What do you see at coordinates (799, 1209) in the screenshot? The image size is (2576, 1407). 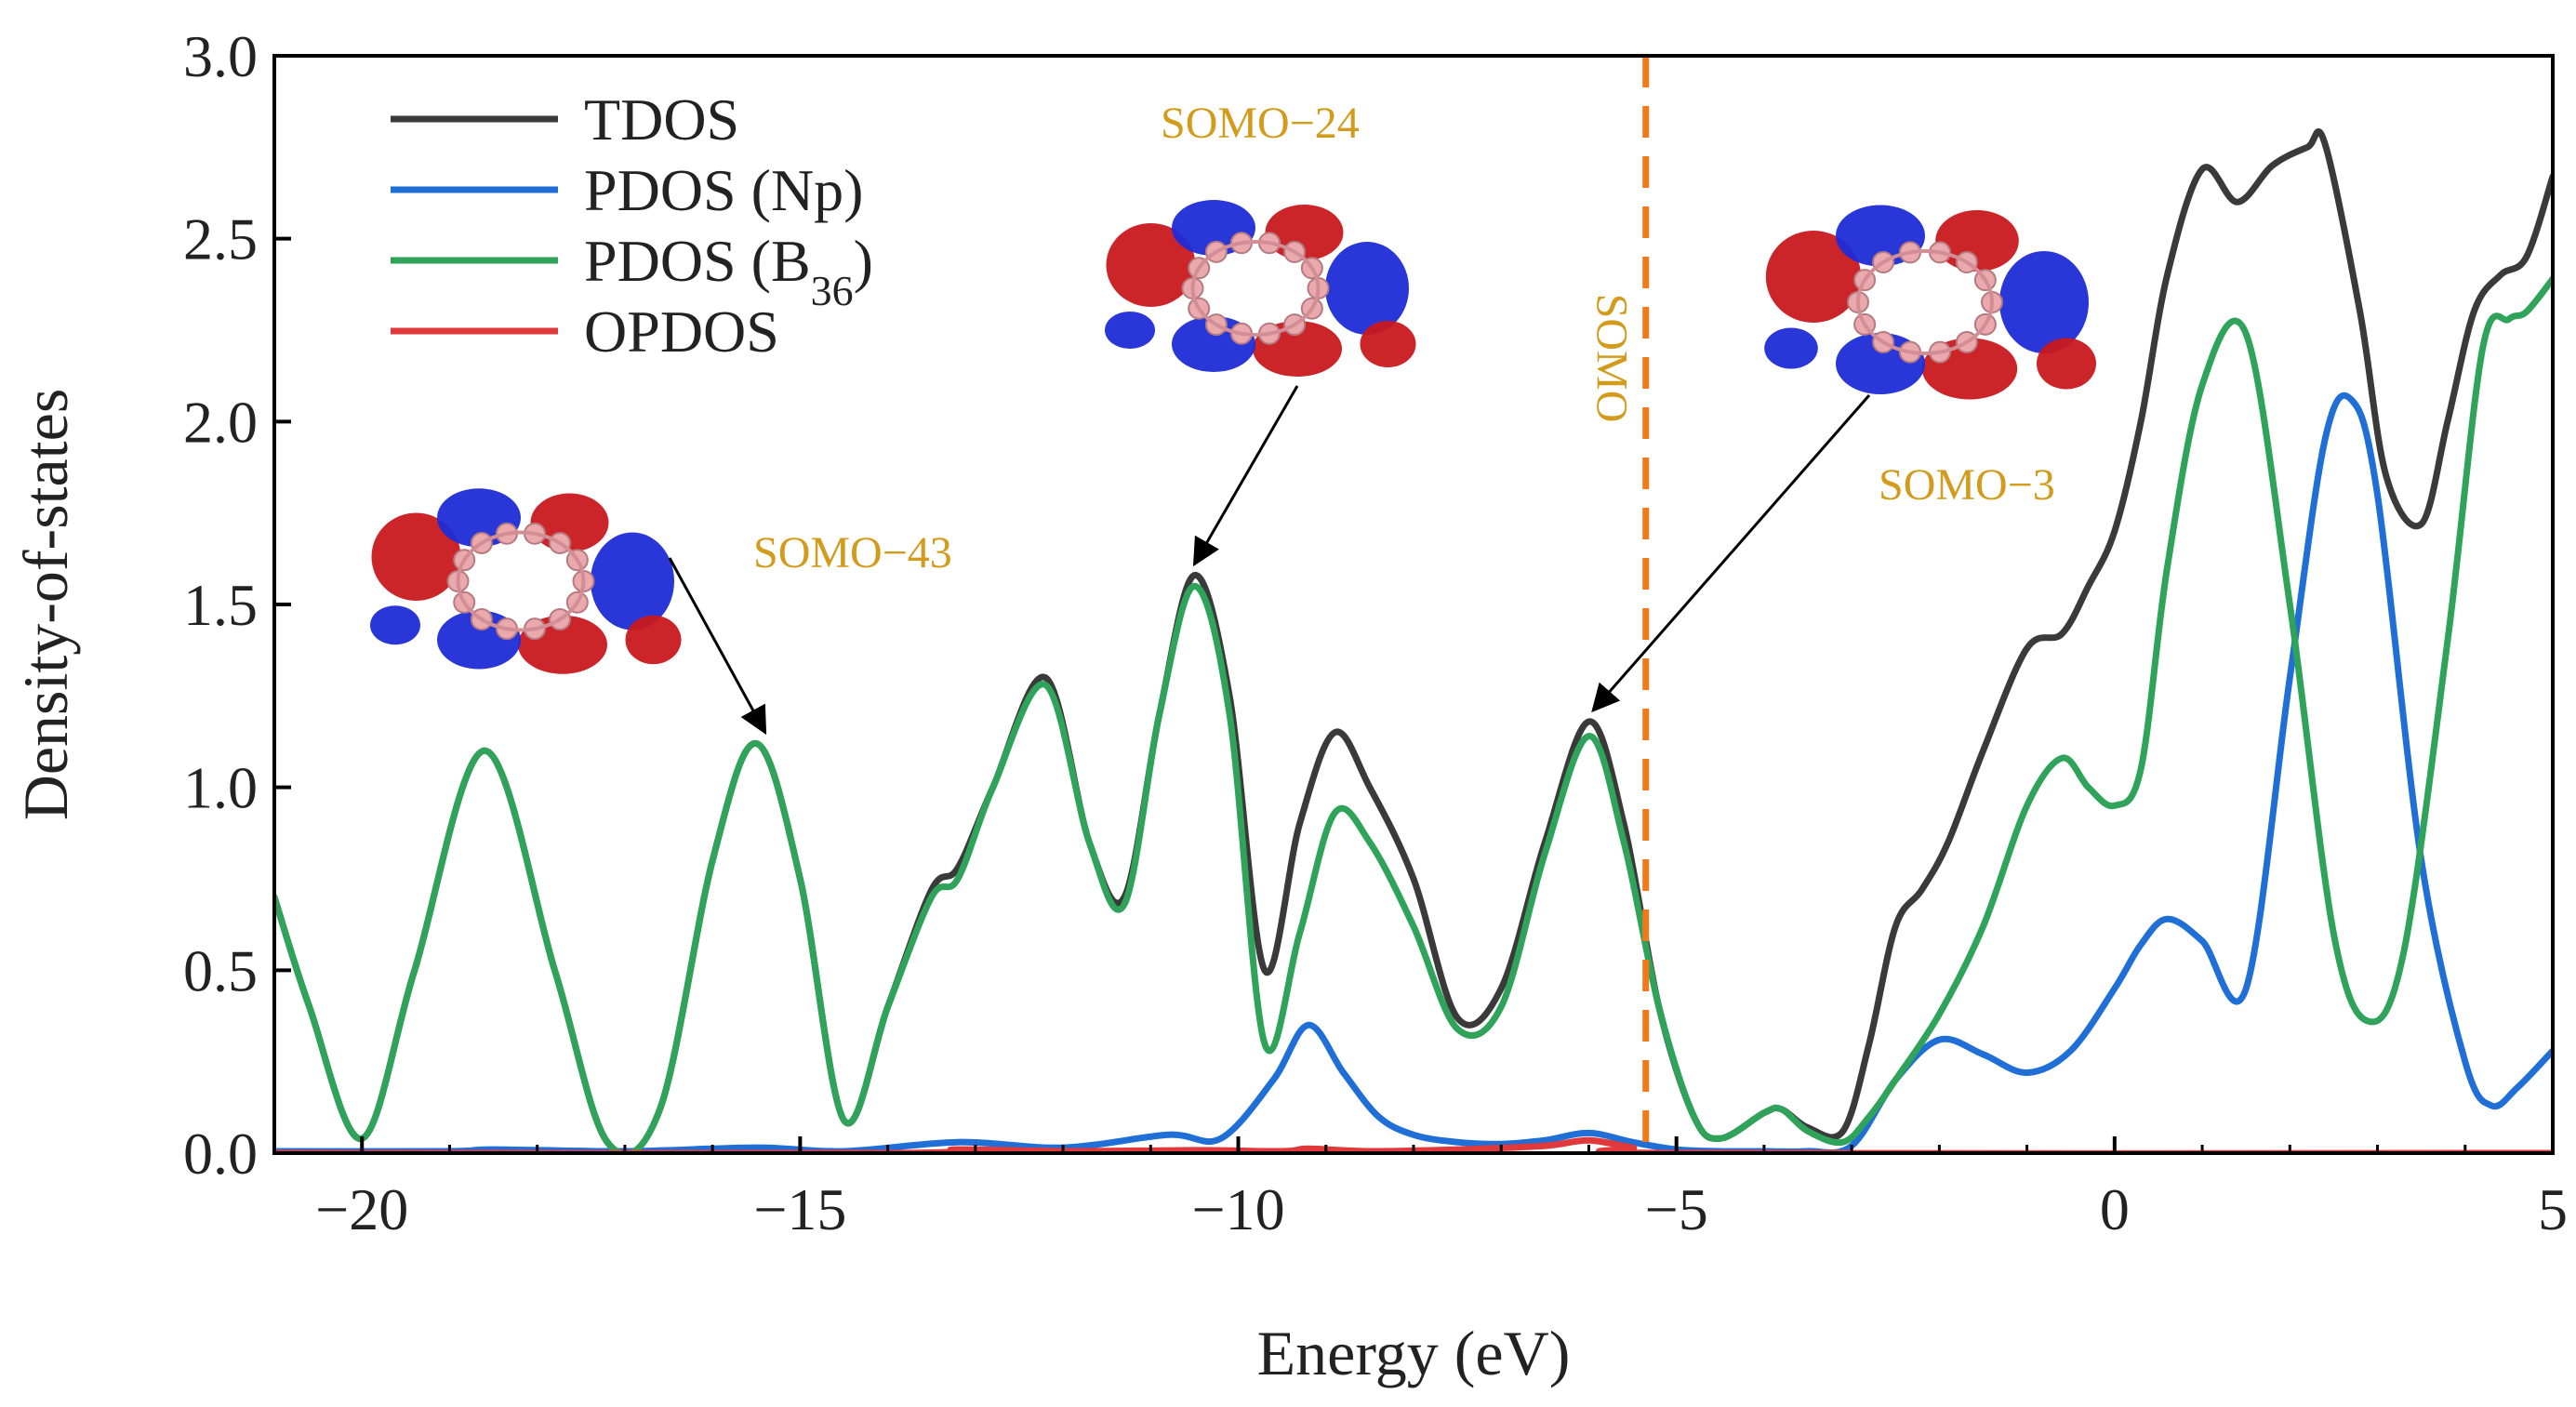 I see `x-tick-label: −15` at bounding box center [799, 1209].